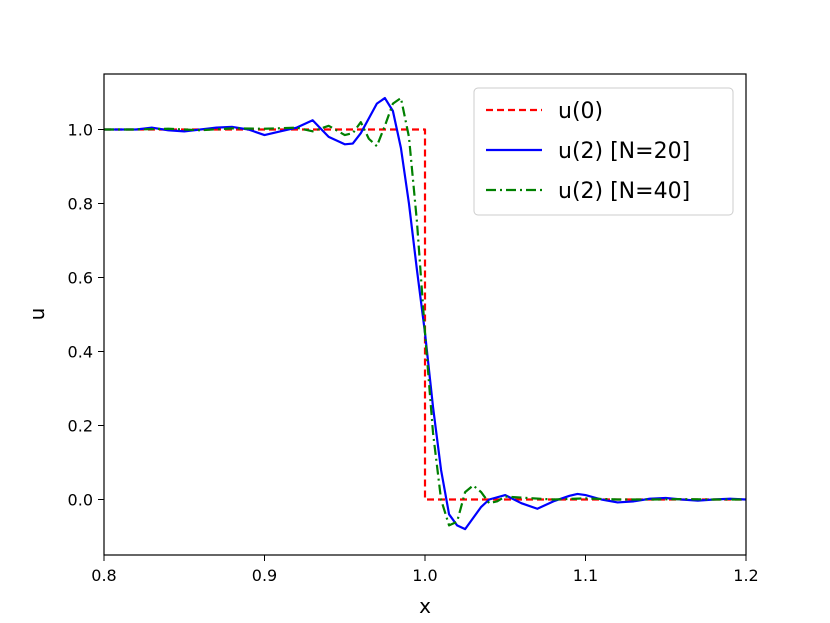  I want to click on y-tick-label: 0.6, so click(80, 278).